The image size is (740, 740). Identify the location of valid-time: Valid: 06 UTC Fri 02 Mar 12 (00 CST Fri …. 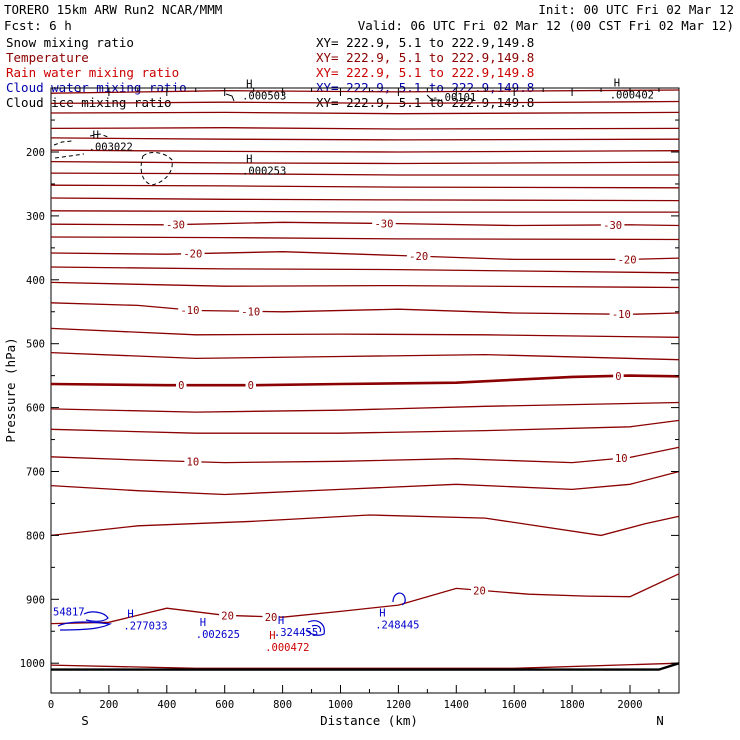
(546, 25).